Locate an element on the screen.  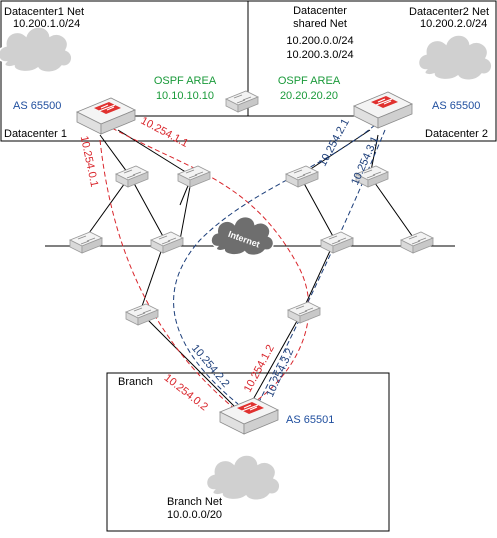
branch-net-prefix: 10.0.0.0/20 is located at coordinates (195, 515).